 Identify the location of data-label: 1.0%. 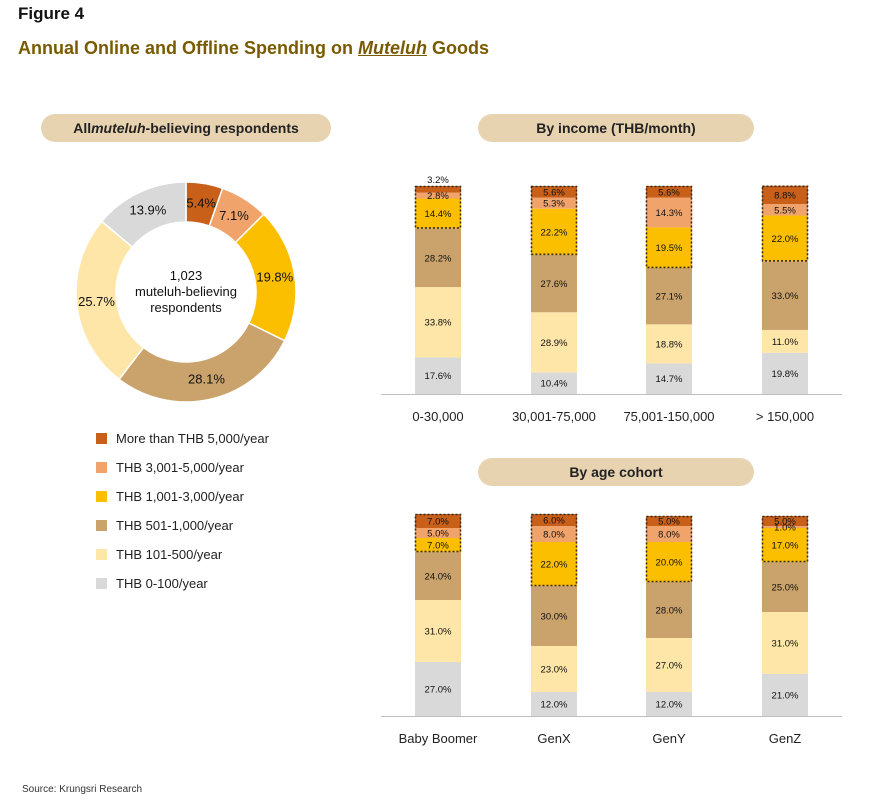
(785, 528).